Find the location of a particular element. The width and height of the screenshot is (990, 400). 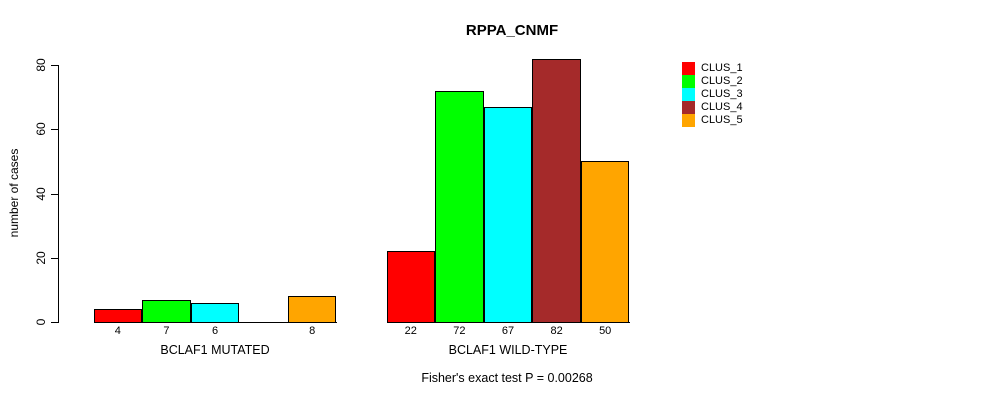

y-axis-tick-label: 80 is located at coordinates (41, 65).